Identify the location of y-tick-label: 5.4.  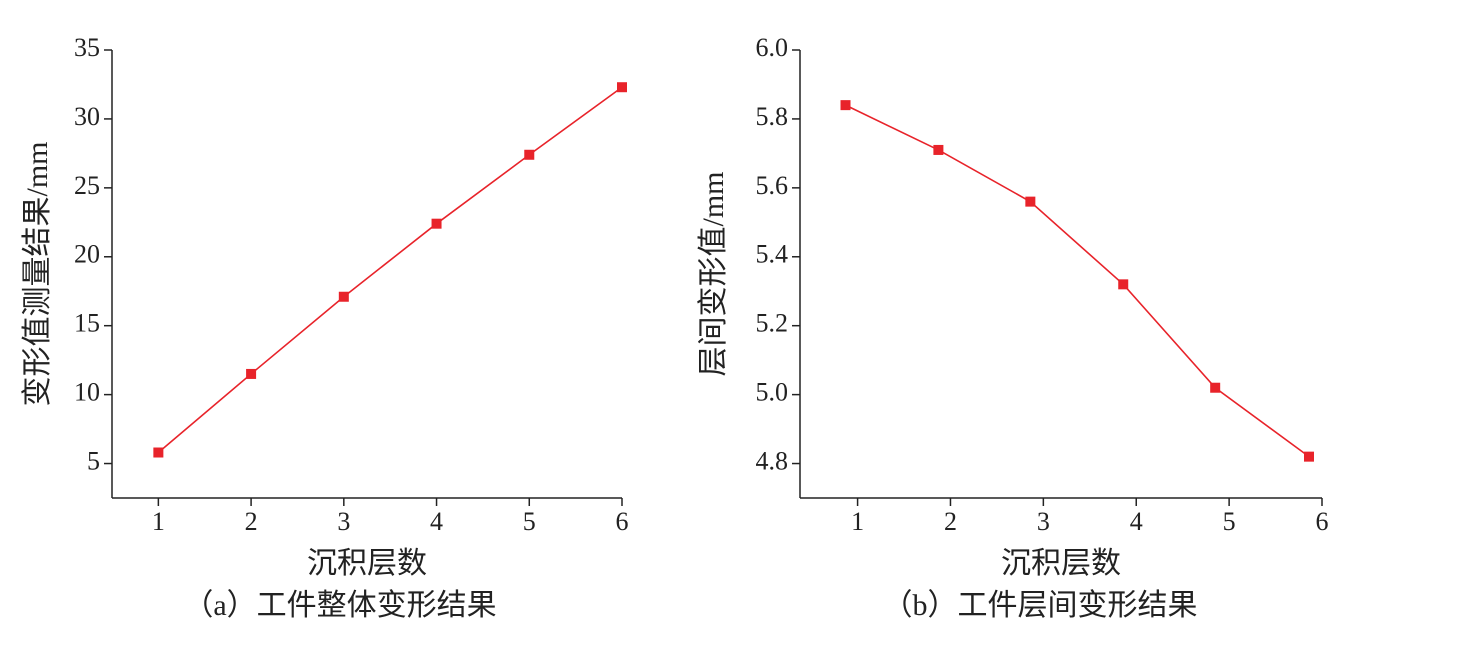
(772, 254).